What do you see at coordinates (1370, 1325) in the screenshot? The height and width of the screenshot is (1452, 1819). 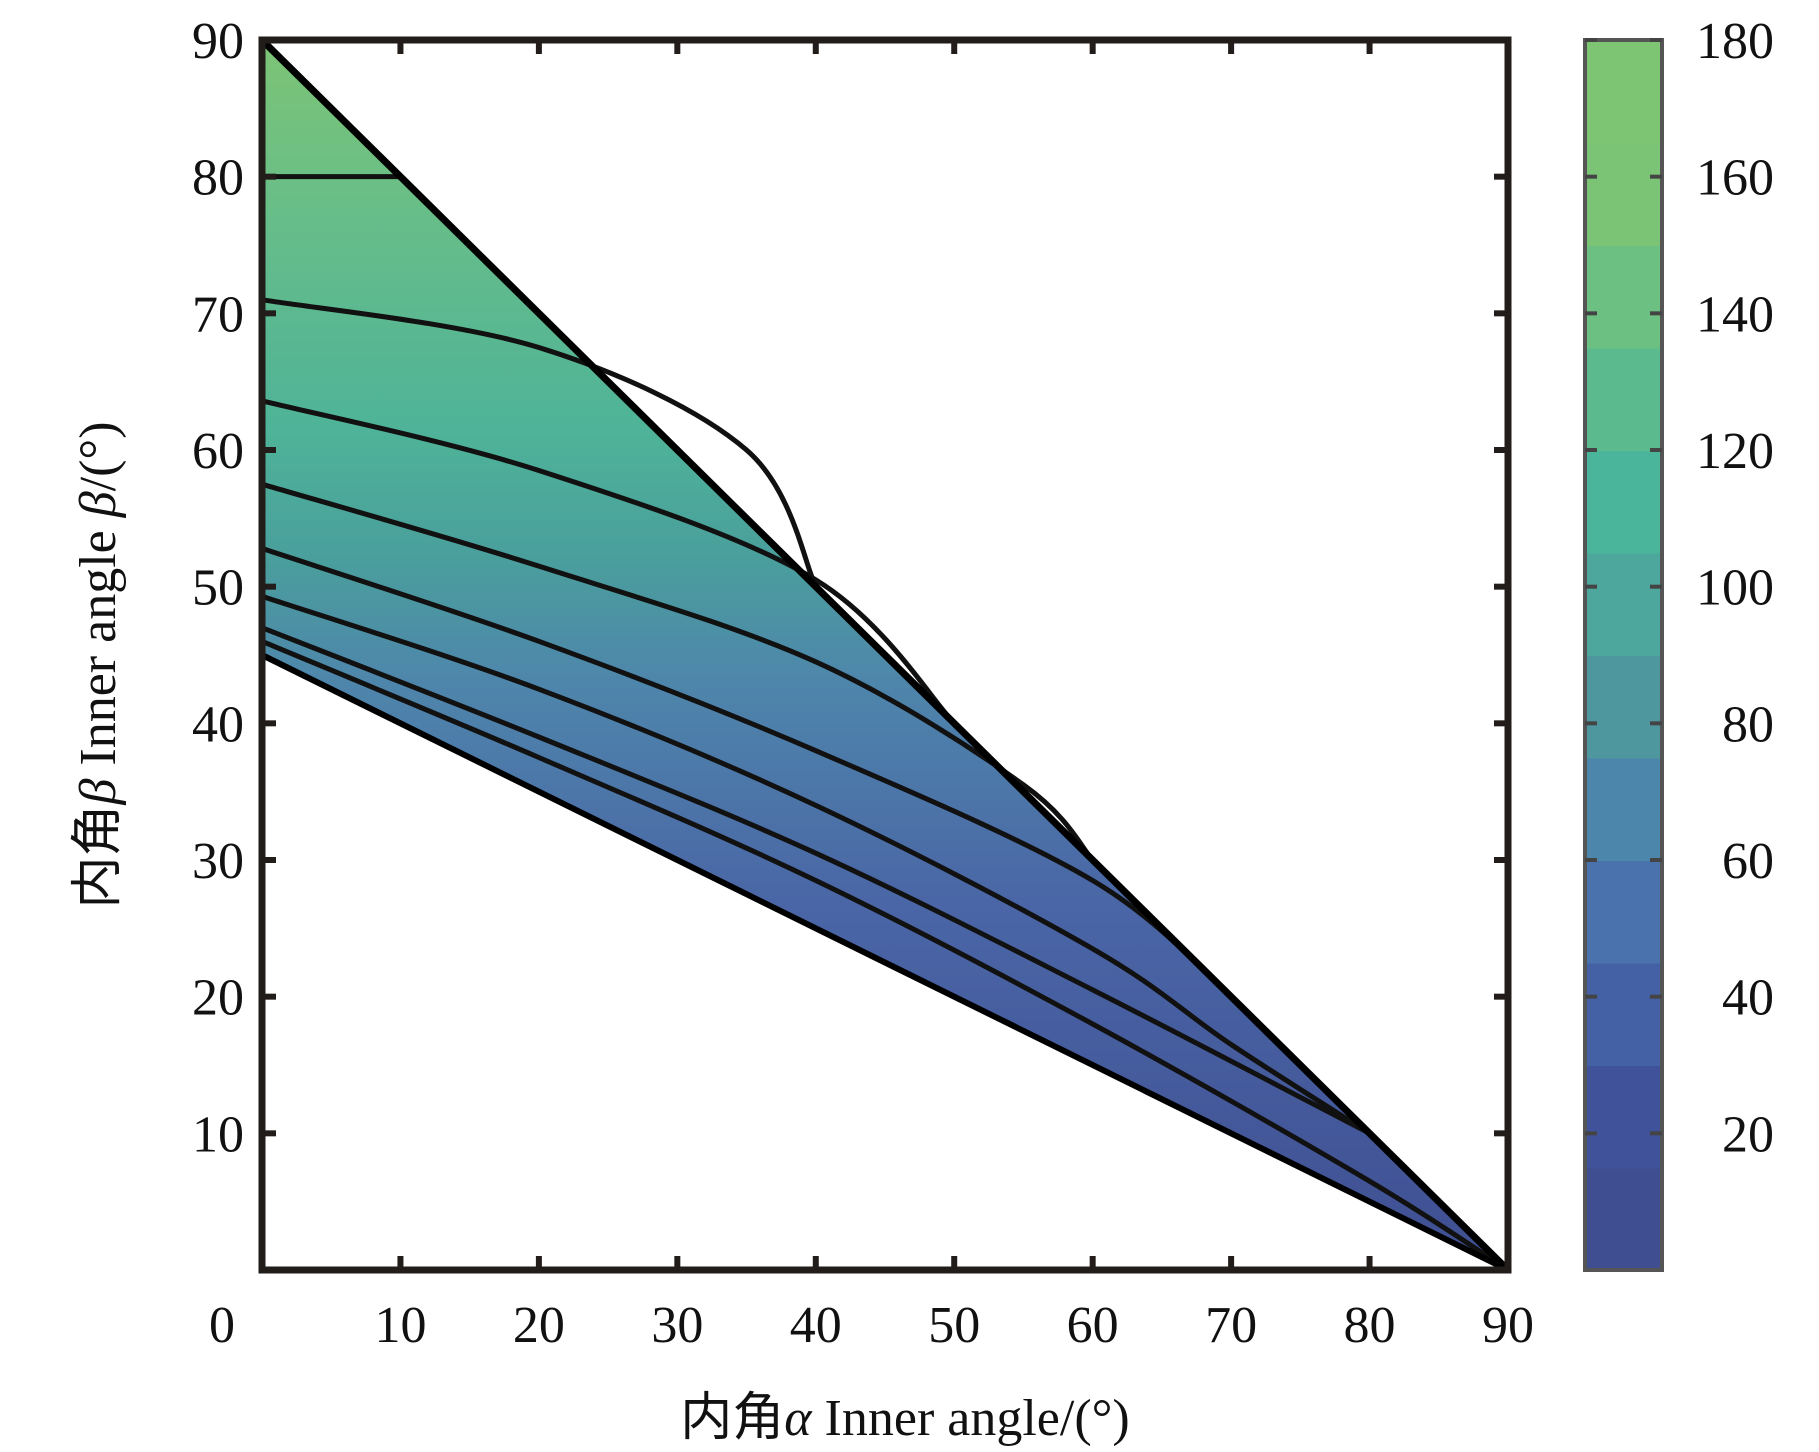 I see `x-tick-label-80: 80` at bounding box center [1370, 1325].